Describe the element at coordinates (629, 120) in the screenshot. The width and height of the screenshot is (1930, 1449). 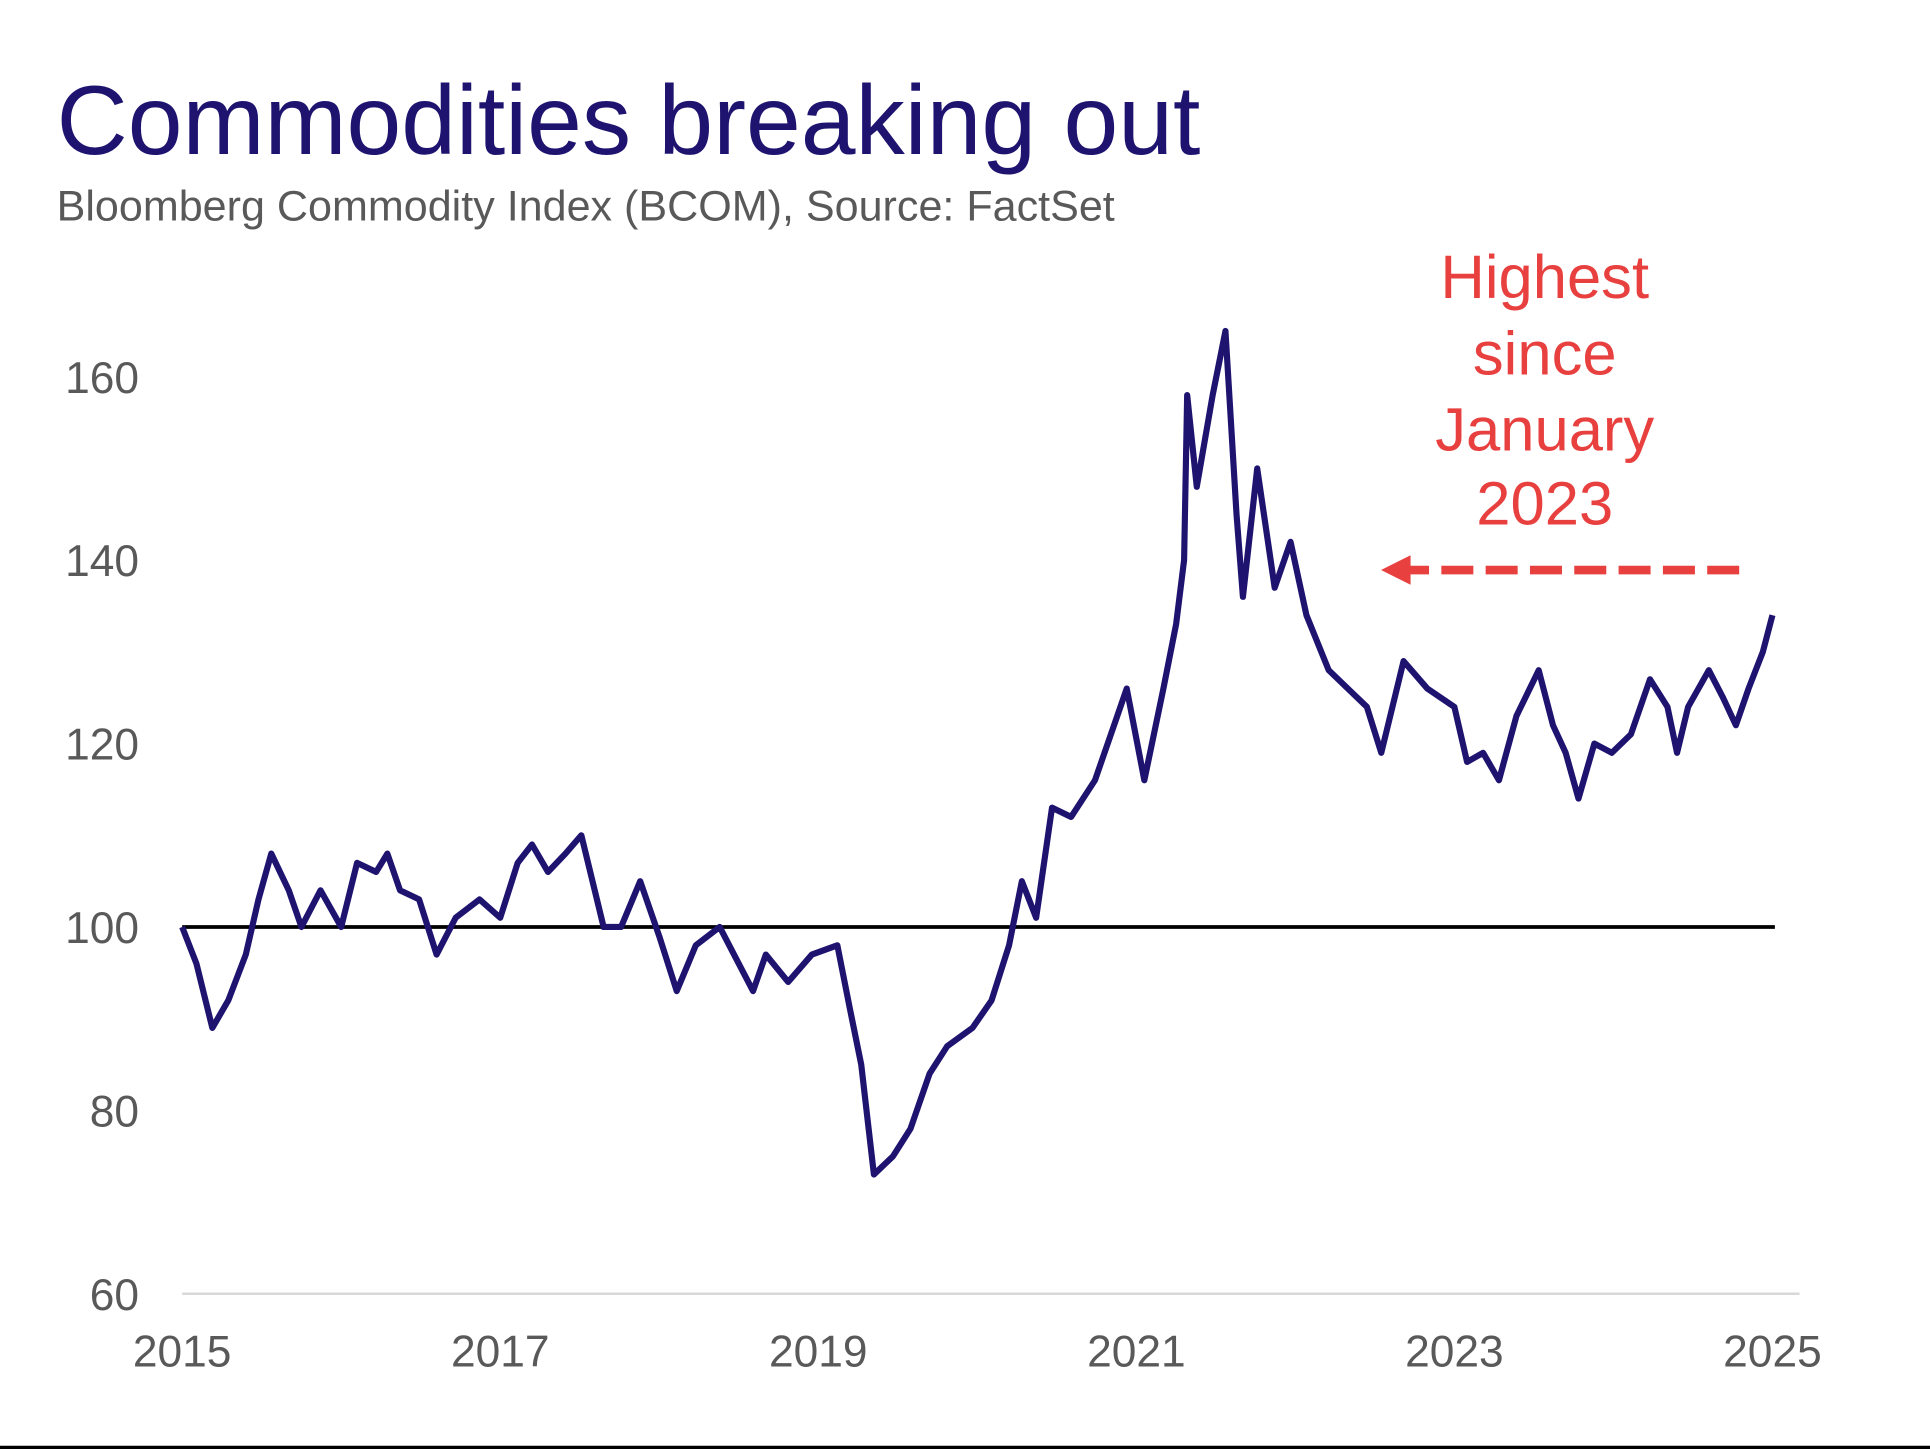
I see `chart-title: Commodities breaking out` at that location.